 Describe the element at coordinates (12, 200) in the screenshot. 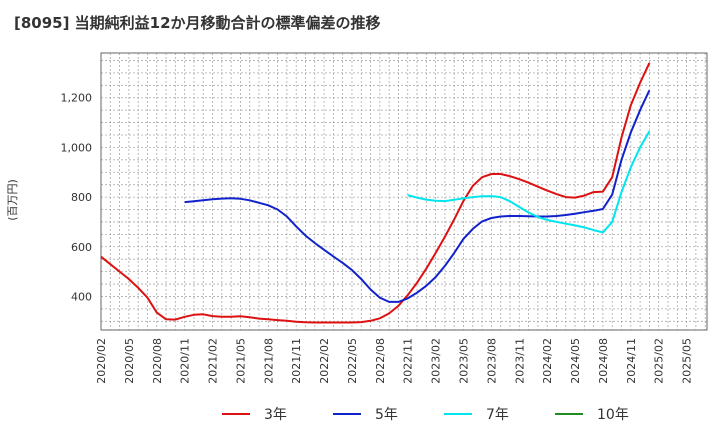

I see `y-axis-label: (百万円)` at that location.